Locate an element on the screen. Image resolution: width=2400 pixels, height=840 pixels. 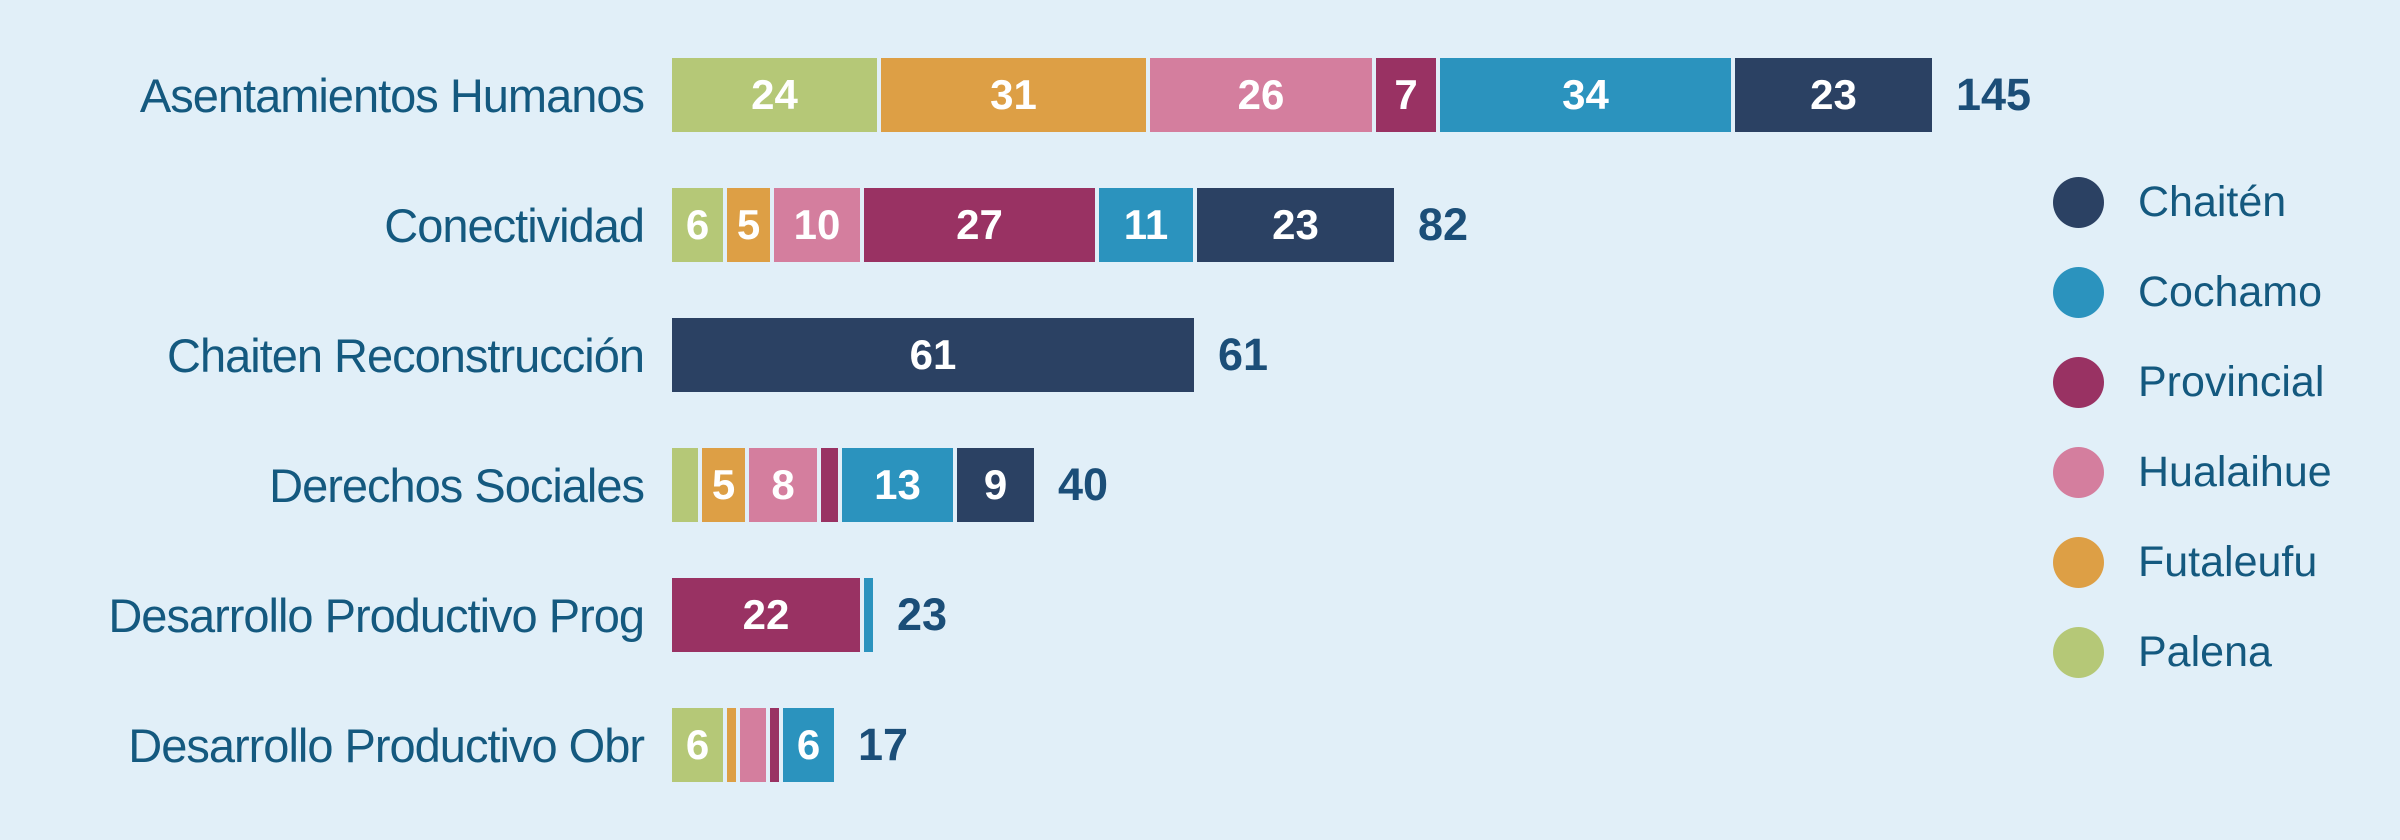
legend-item: Chaitén is located at coordinates (2192, 202).